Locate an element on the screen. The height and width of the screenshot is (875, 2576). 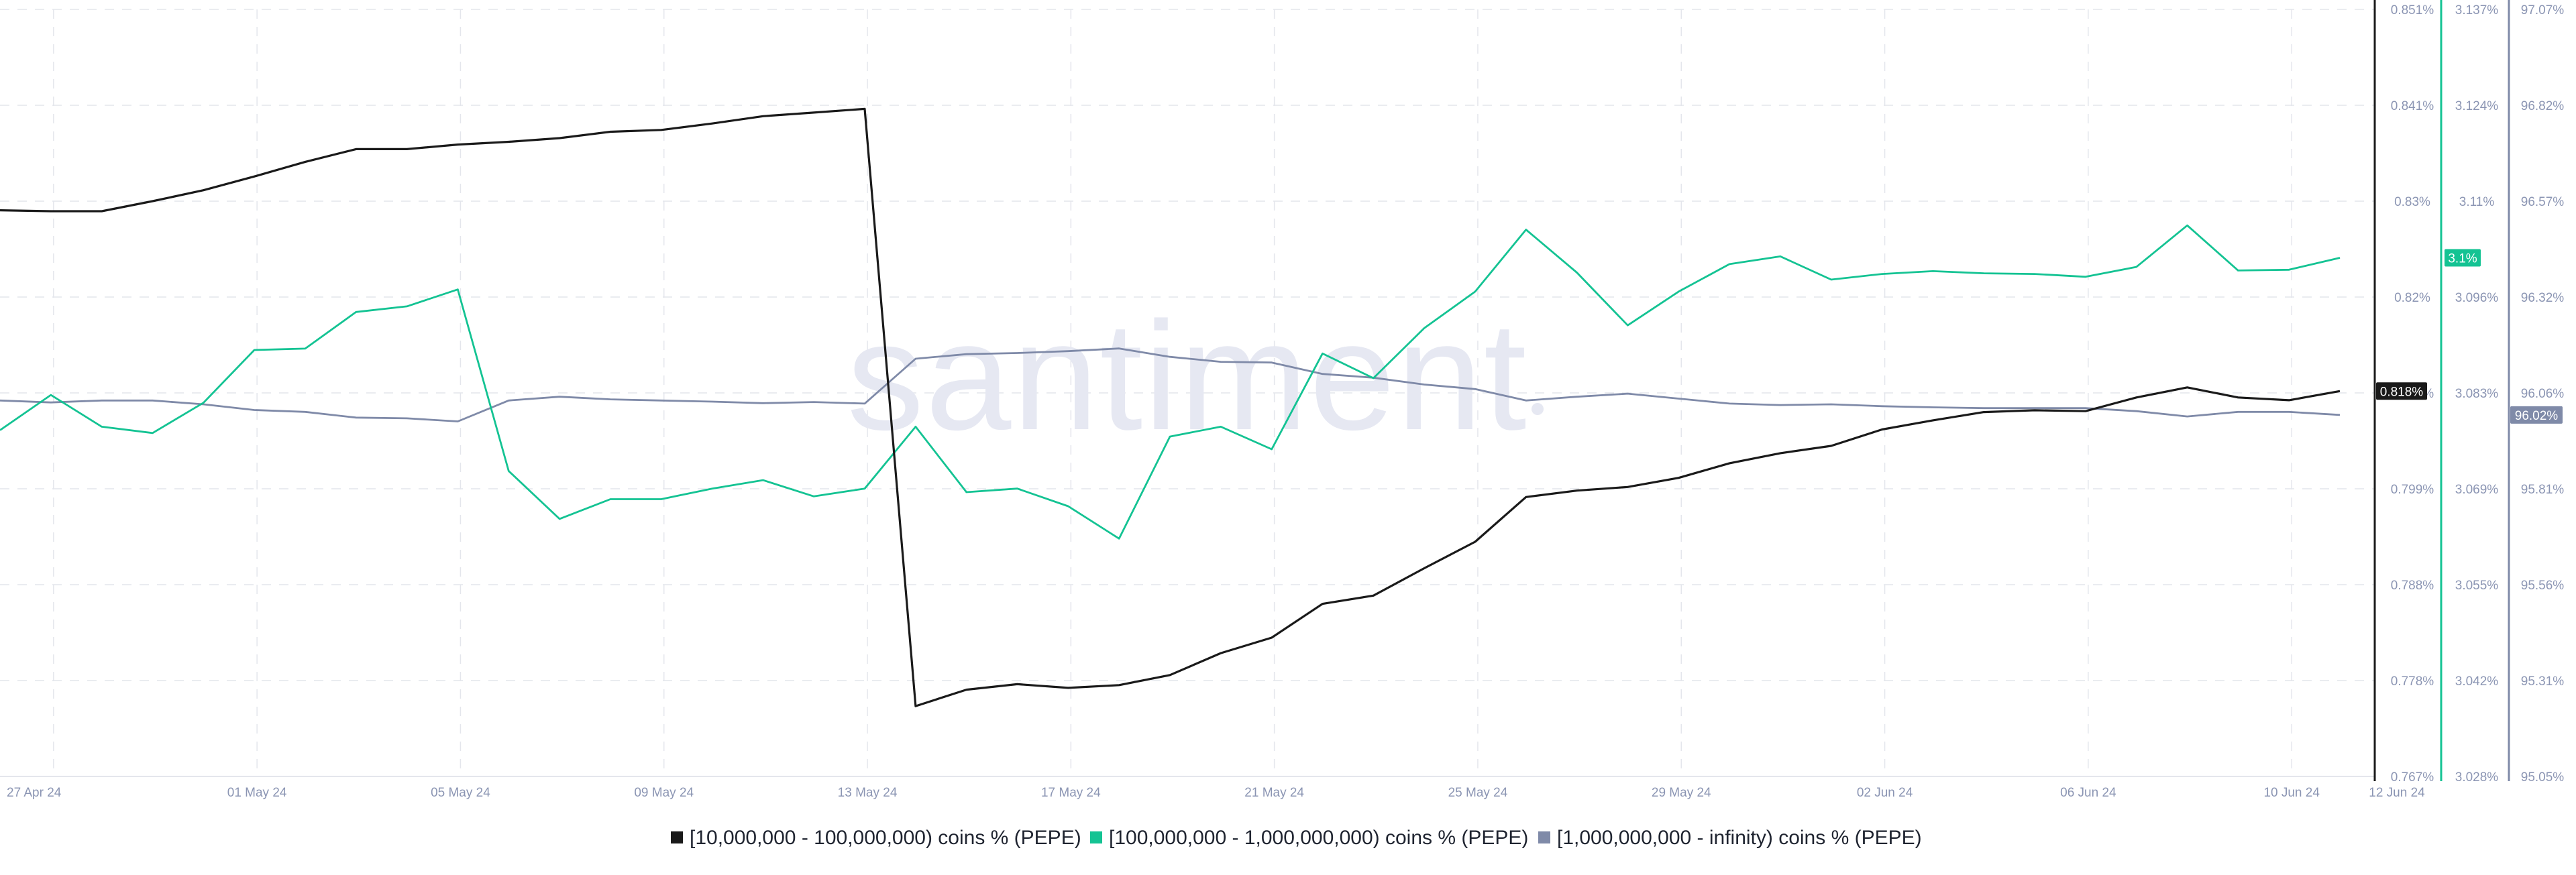
y-axis-2-tick-label: 3.124% is located at coordinates (2477, 106).